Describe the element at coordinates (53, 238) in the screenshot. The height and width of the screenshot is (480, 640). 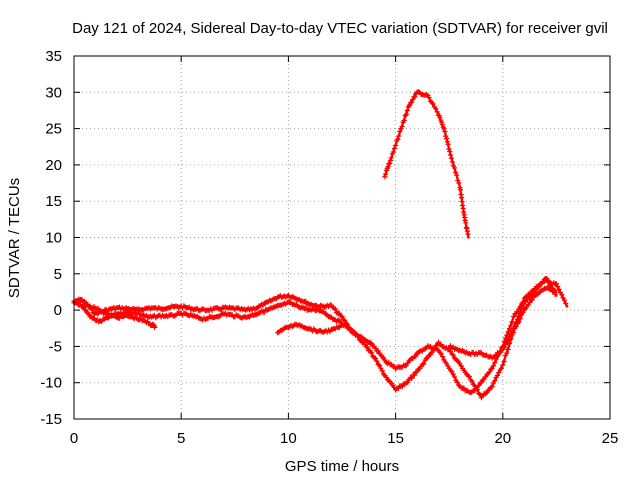
I see `y-tick-label: 10` at that location.